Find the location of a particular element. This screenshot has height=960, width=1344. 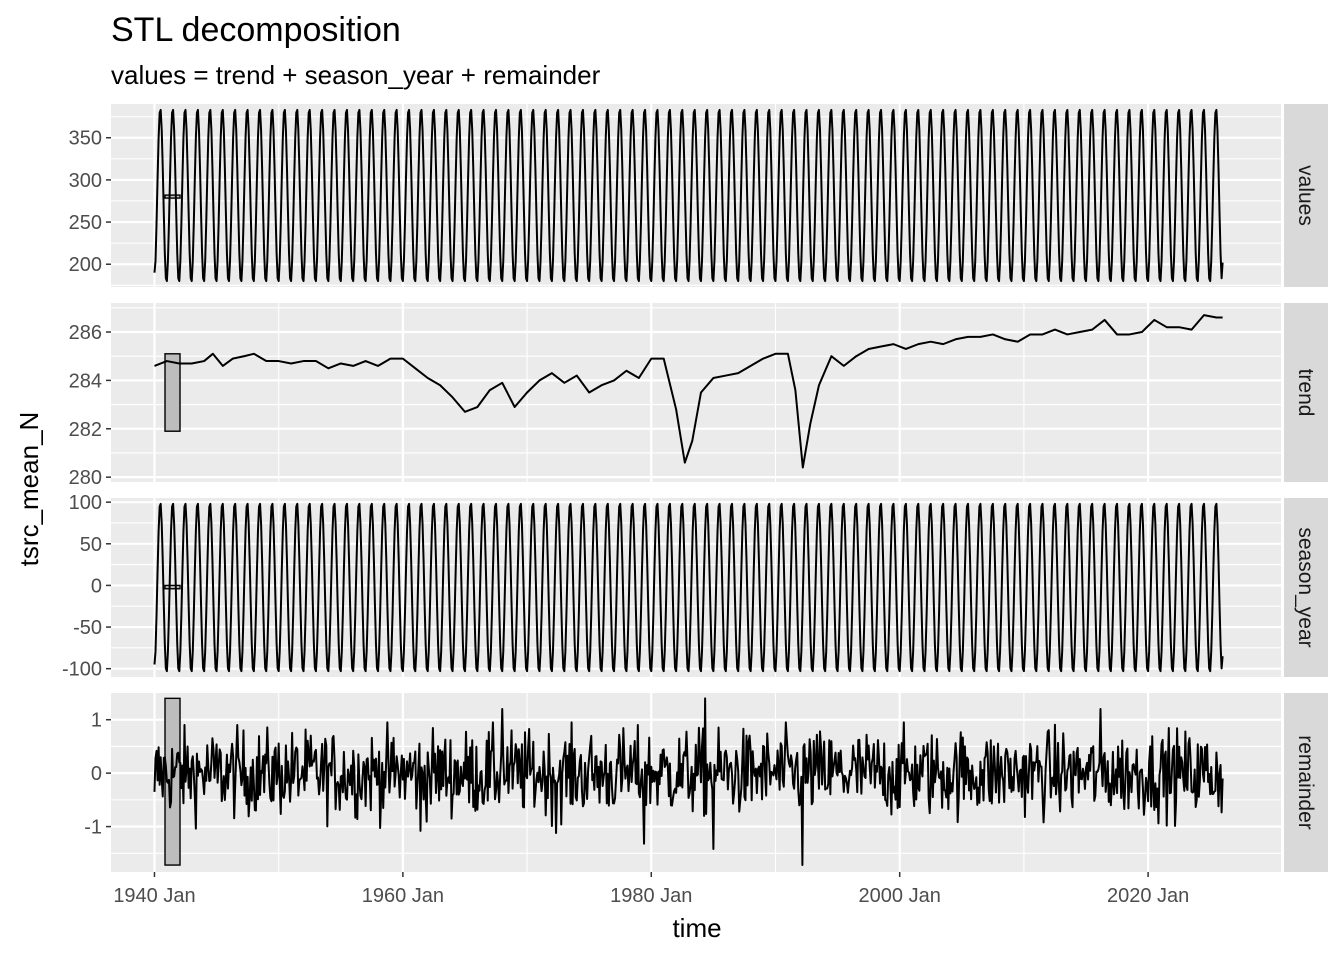

series-line-trend is located at coordinates (688, 391).